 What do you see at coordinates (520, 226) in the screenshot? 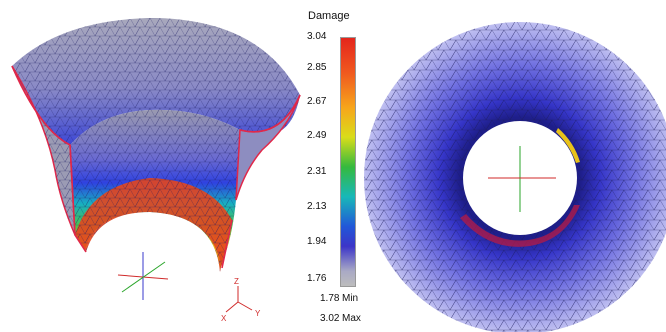
I see `inner-edge-damage` at bounding box center [520, 226].